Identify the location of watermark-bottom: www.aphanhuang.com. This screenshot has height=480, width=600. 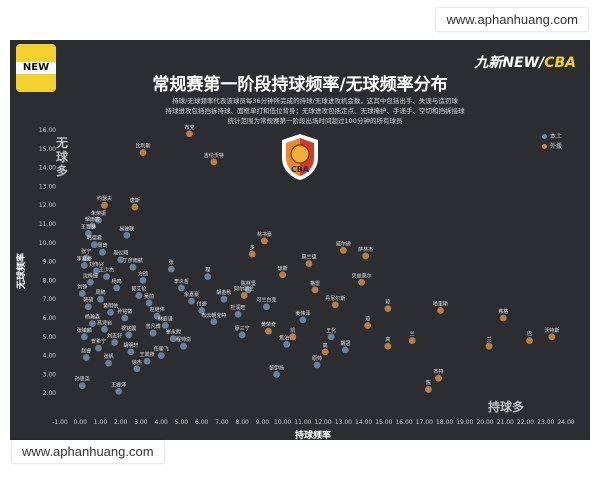
(88, 451).